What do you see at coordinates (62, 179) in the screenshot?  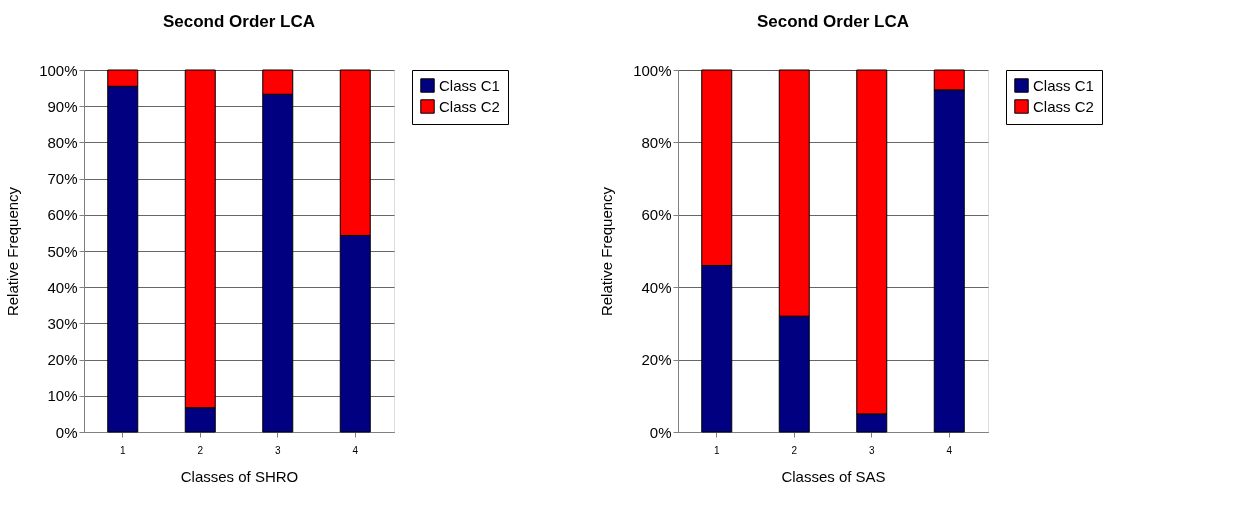 I see `y-tick-label: 70%` at bounding box center [62, 179].